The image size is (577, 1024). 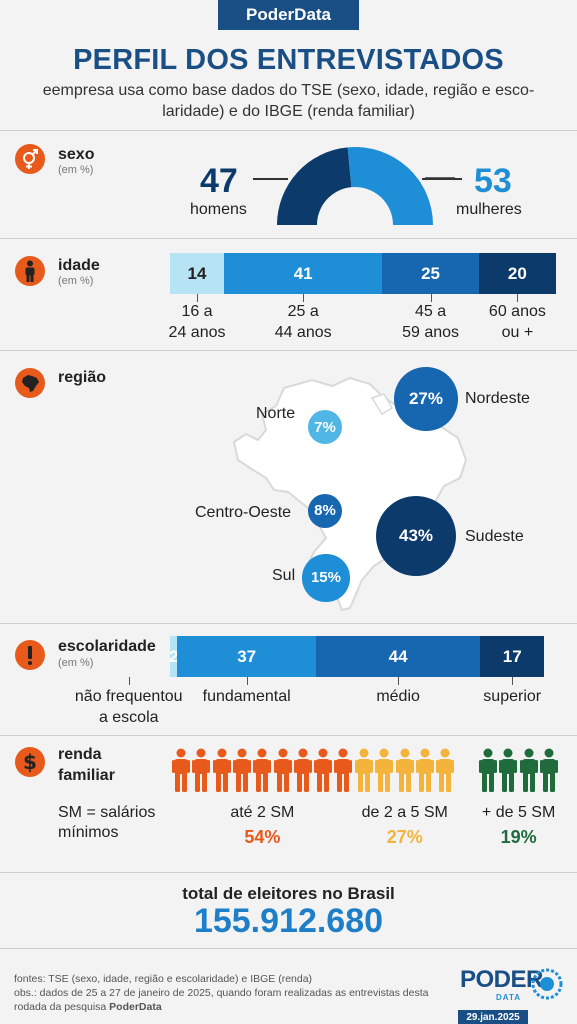 What do you see at coordinates (218, 209) in the screenshot?
I see `men-label: homens` at bounding box center [218, 209].